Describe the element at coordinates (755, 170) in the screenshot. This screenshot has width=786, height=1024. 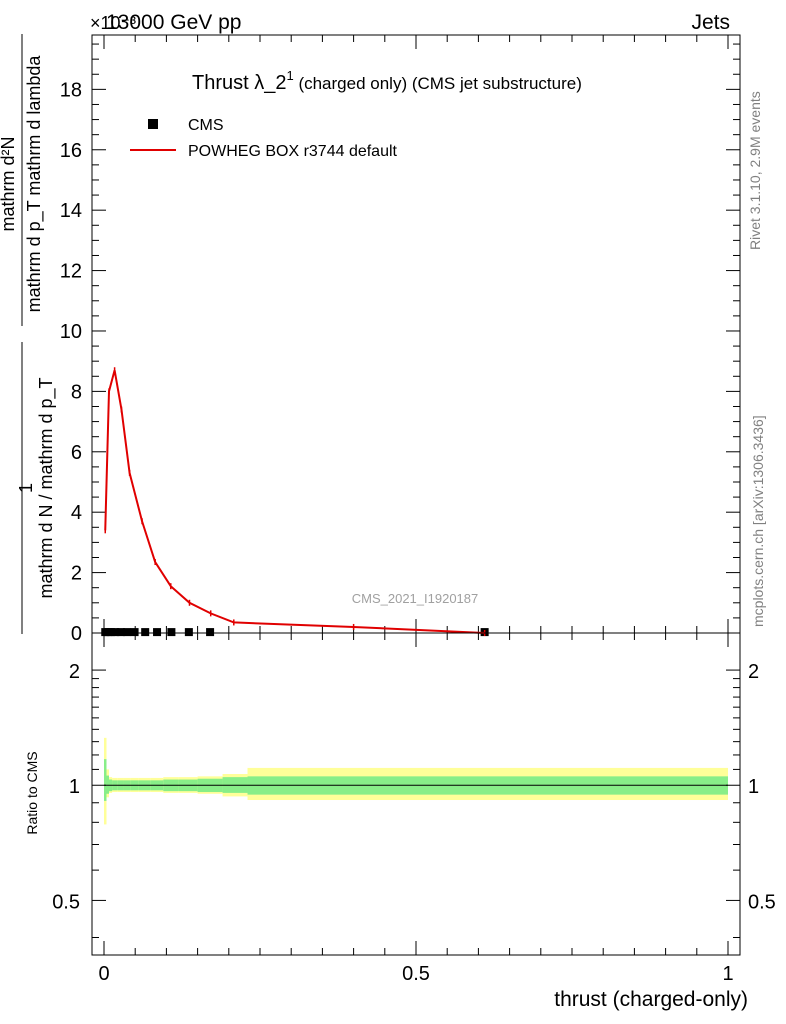
I see `rivet-version-label: Rivet 3.1.10, 2.9M events` at that location.